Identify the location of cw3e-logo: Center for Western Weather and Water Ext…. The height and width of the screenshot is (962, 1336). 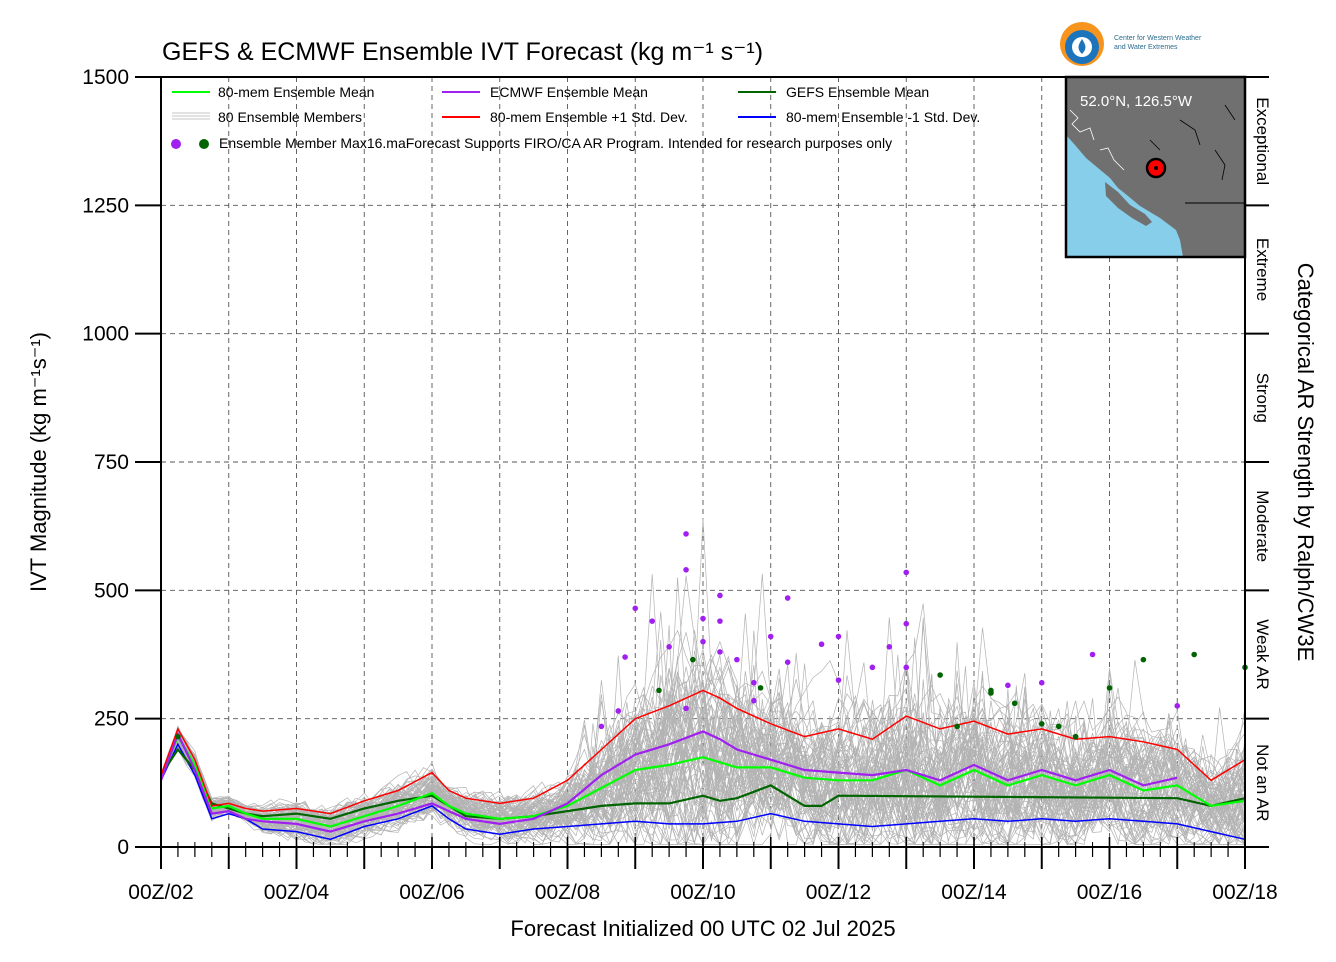
(1131, 44).